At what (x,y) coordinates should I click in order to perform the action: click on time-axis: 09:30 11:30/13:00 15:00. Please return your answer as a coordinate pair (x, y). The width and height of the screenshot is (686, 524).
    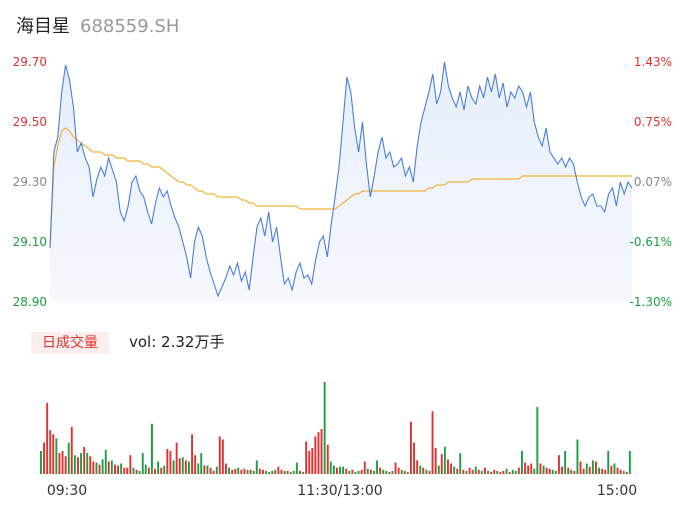
    Looking at the image, I should click on (342, 491).